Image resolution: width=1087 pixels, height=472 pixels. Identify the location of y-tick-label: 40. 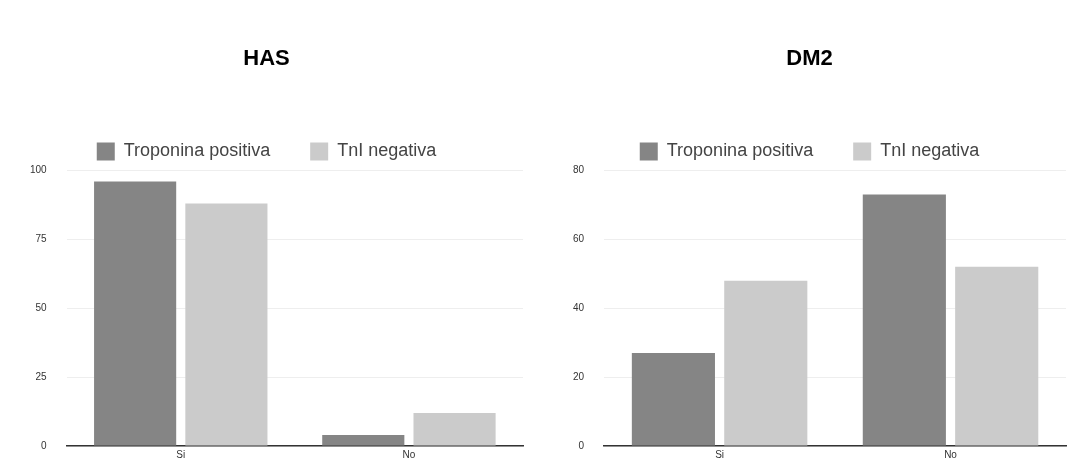
(579, 307).